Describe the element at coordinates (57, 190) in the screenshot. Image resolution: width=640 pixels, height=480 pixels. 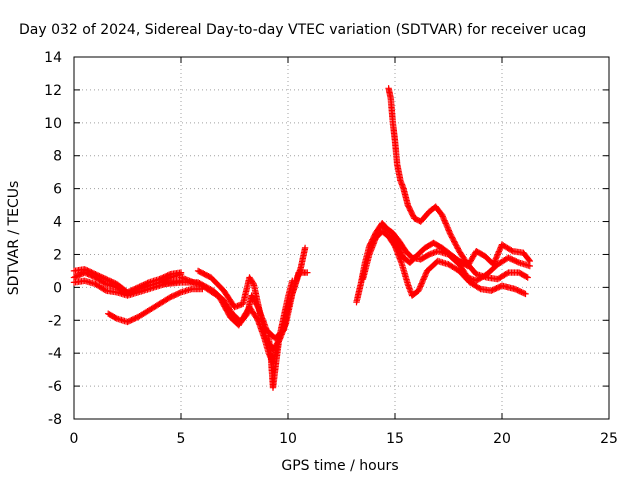
I see `y-tick-label: 6` at that location.